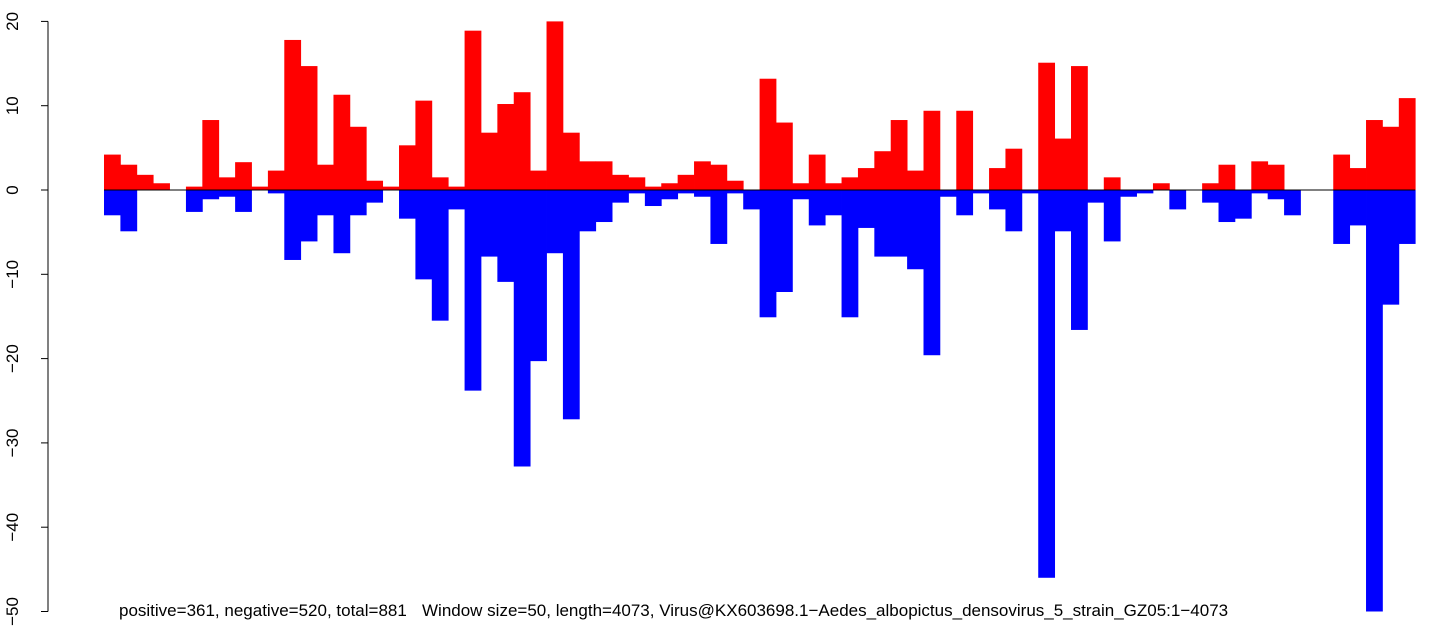 The height and width of the screenshot is (630, 1444). Describe the element at coordinates (12, 611) in the screenshot. I see `y-tick-label: −50` at that location.